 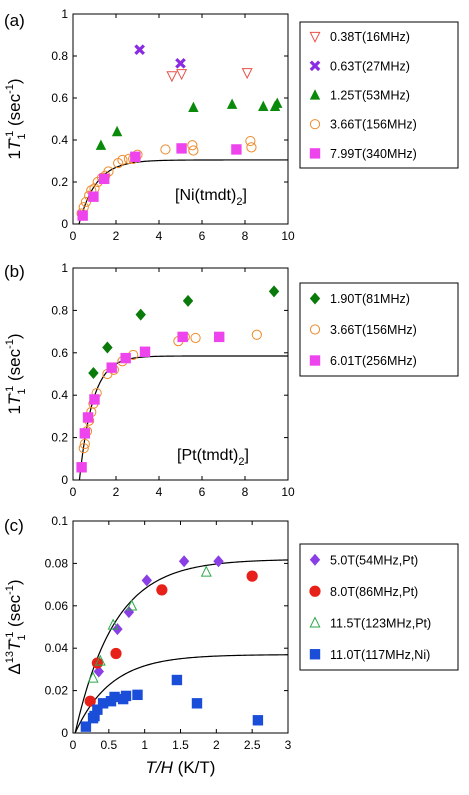 I want to click on x-tick-label: 2.5, so click(x=252, y=745).